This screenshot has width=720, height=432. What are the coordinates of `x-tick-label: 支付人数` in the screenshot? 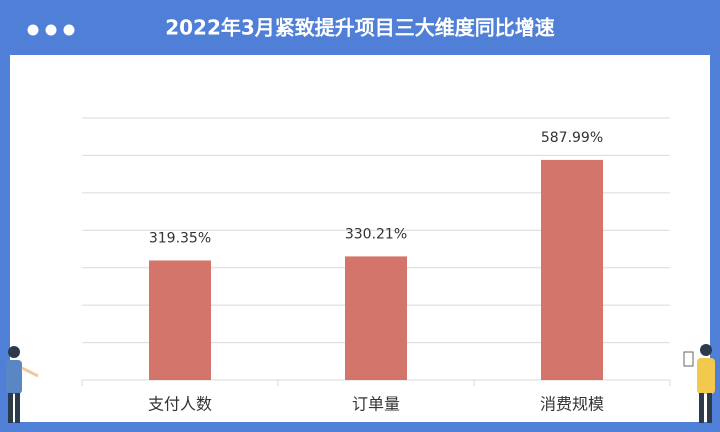 It's located at (180, 404).